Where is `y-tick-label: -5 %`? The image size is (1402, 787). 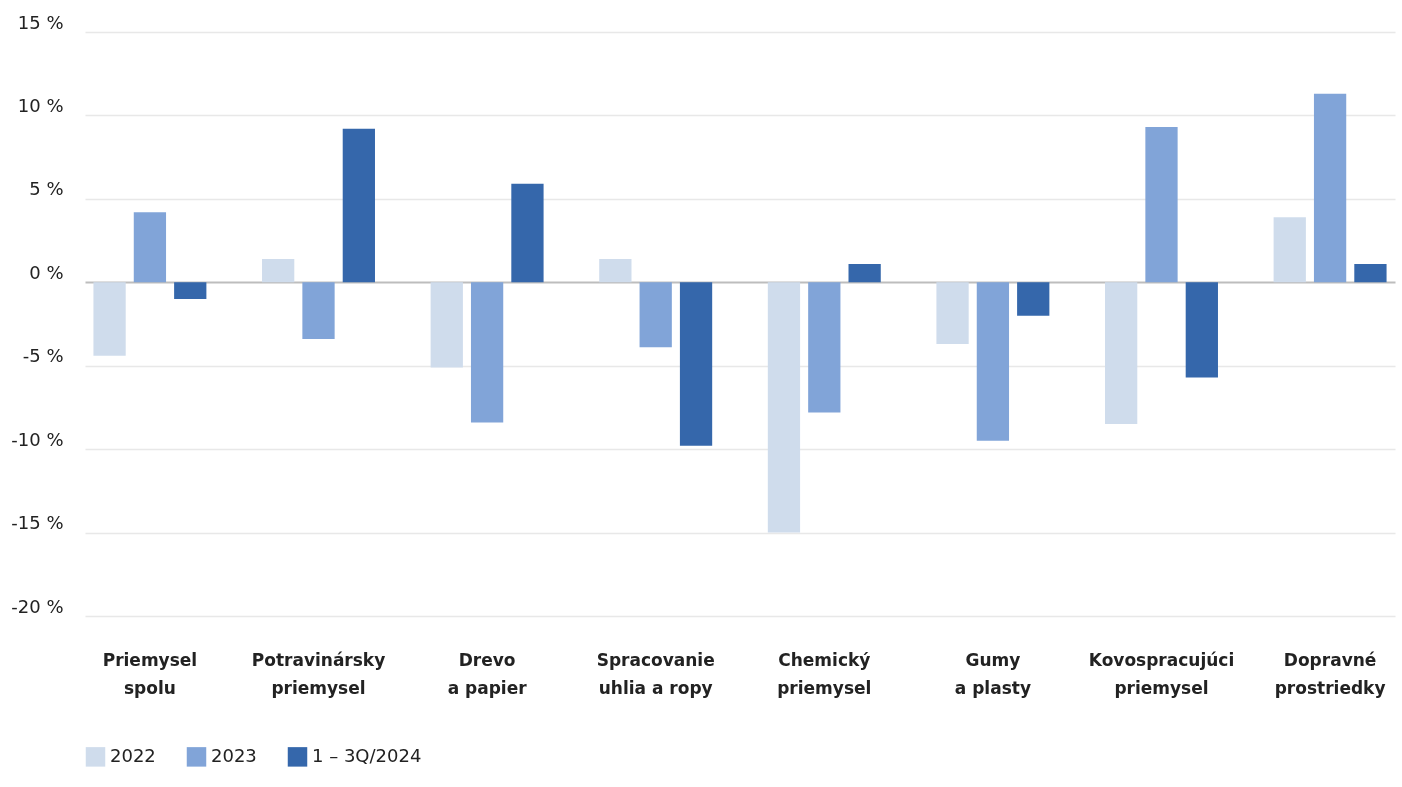
y-tick-label: -5 % is located at coordinates (43, 356).